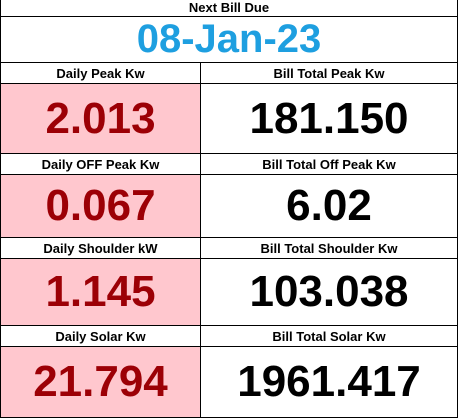 The height and width of the screenshot is (418, 465). Describe the element at coordinates (100, 164) in the screenshot. I see `left-label: Daily OFF Peak Kw` at that location.